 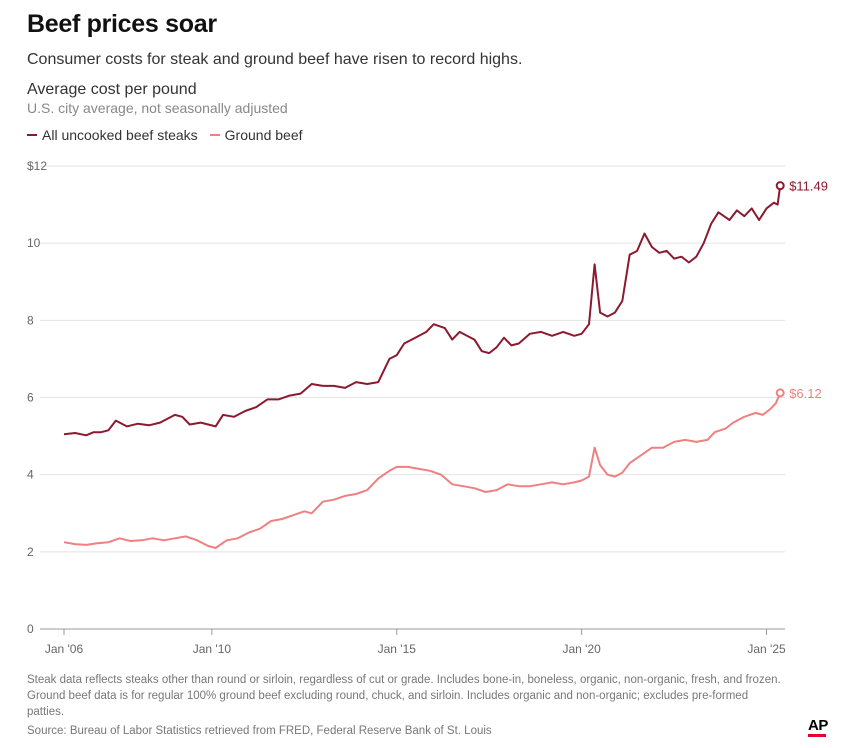 What do you see at coordinates (30, 320) in the screenshot?
I see `y-tick-label: 8` at bounding box center [30, 320].